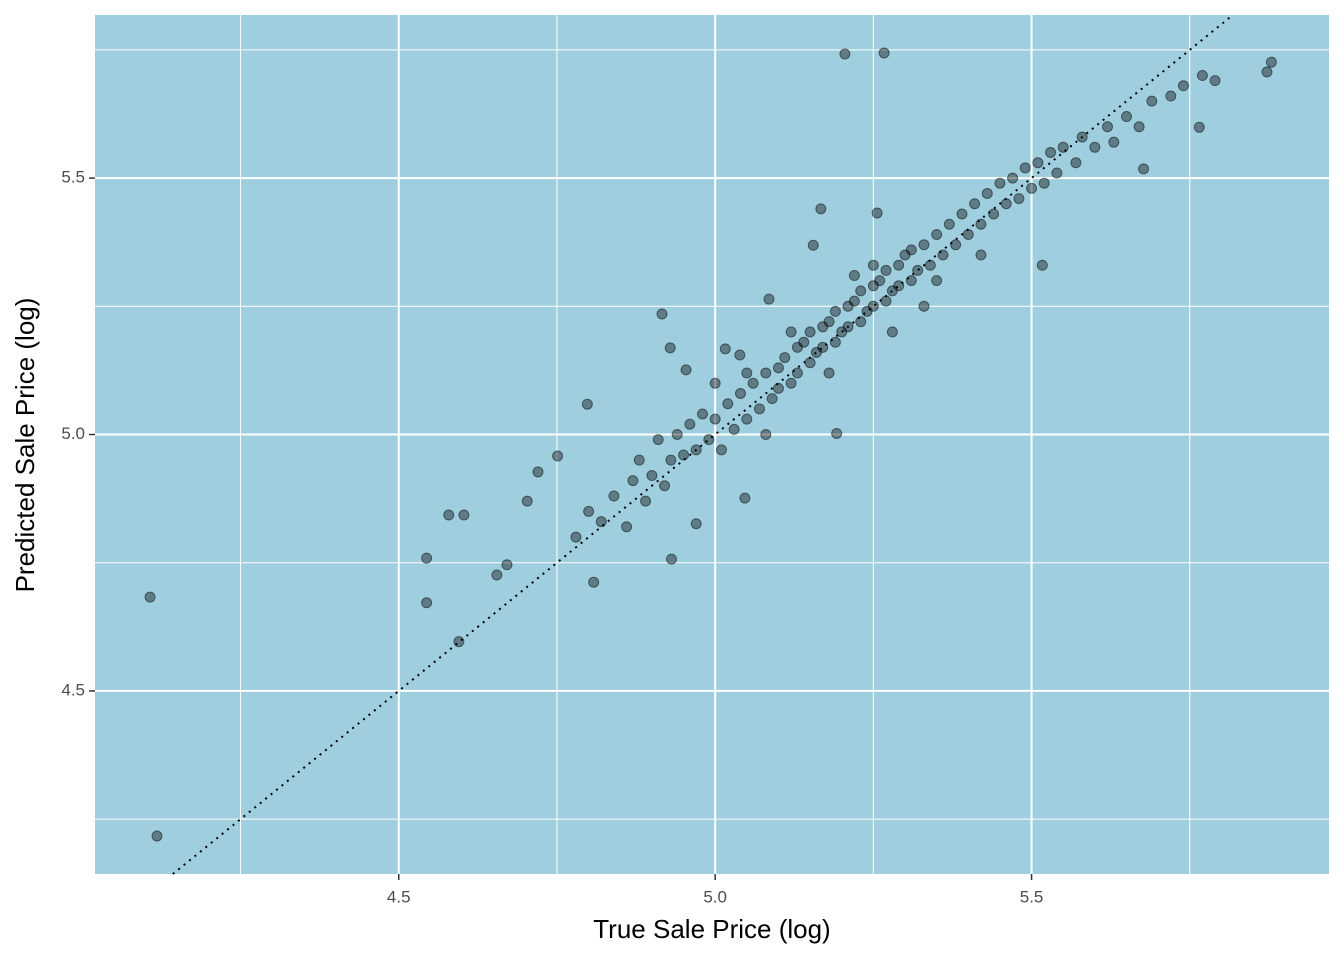 The image size is (1344, 960). Describe the element at coordinates (73, 689) in the screenshot. I see `y-tick-label: 4.5` at that location.